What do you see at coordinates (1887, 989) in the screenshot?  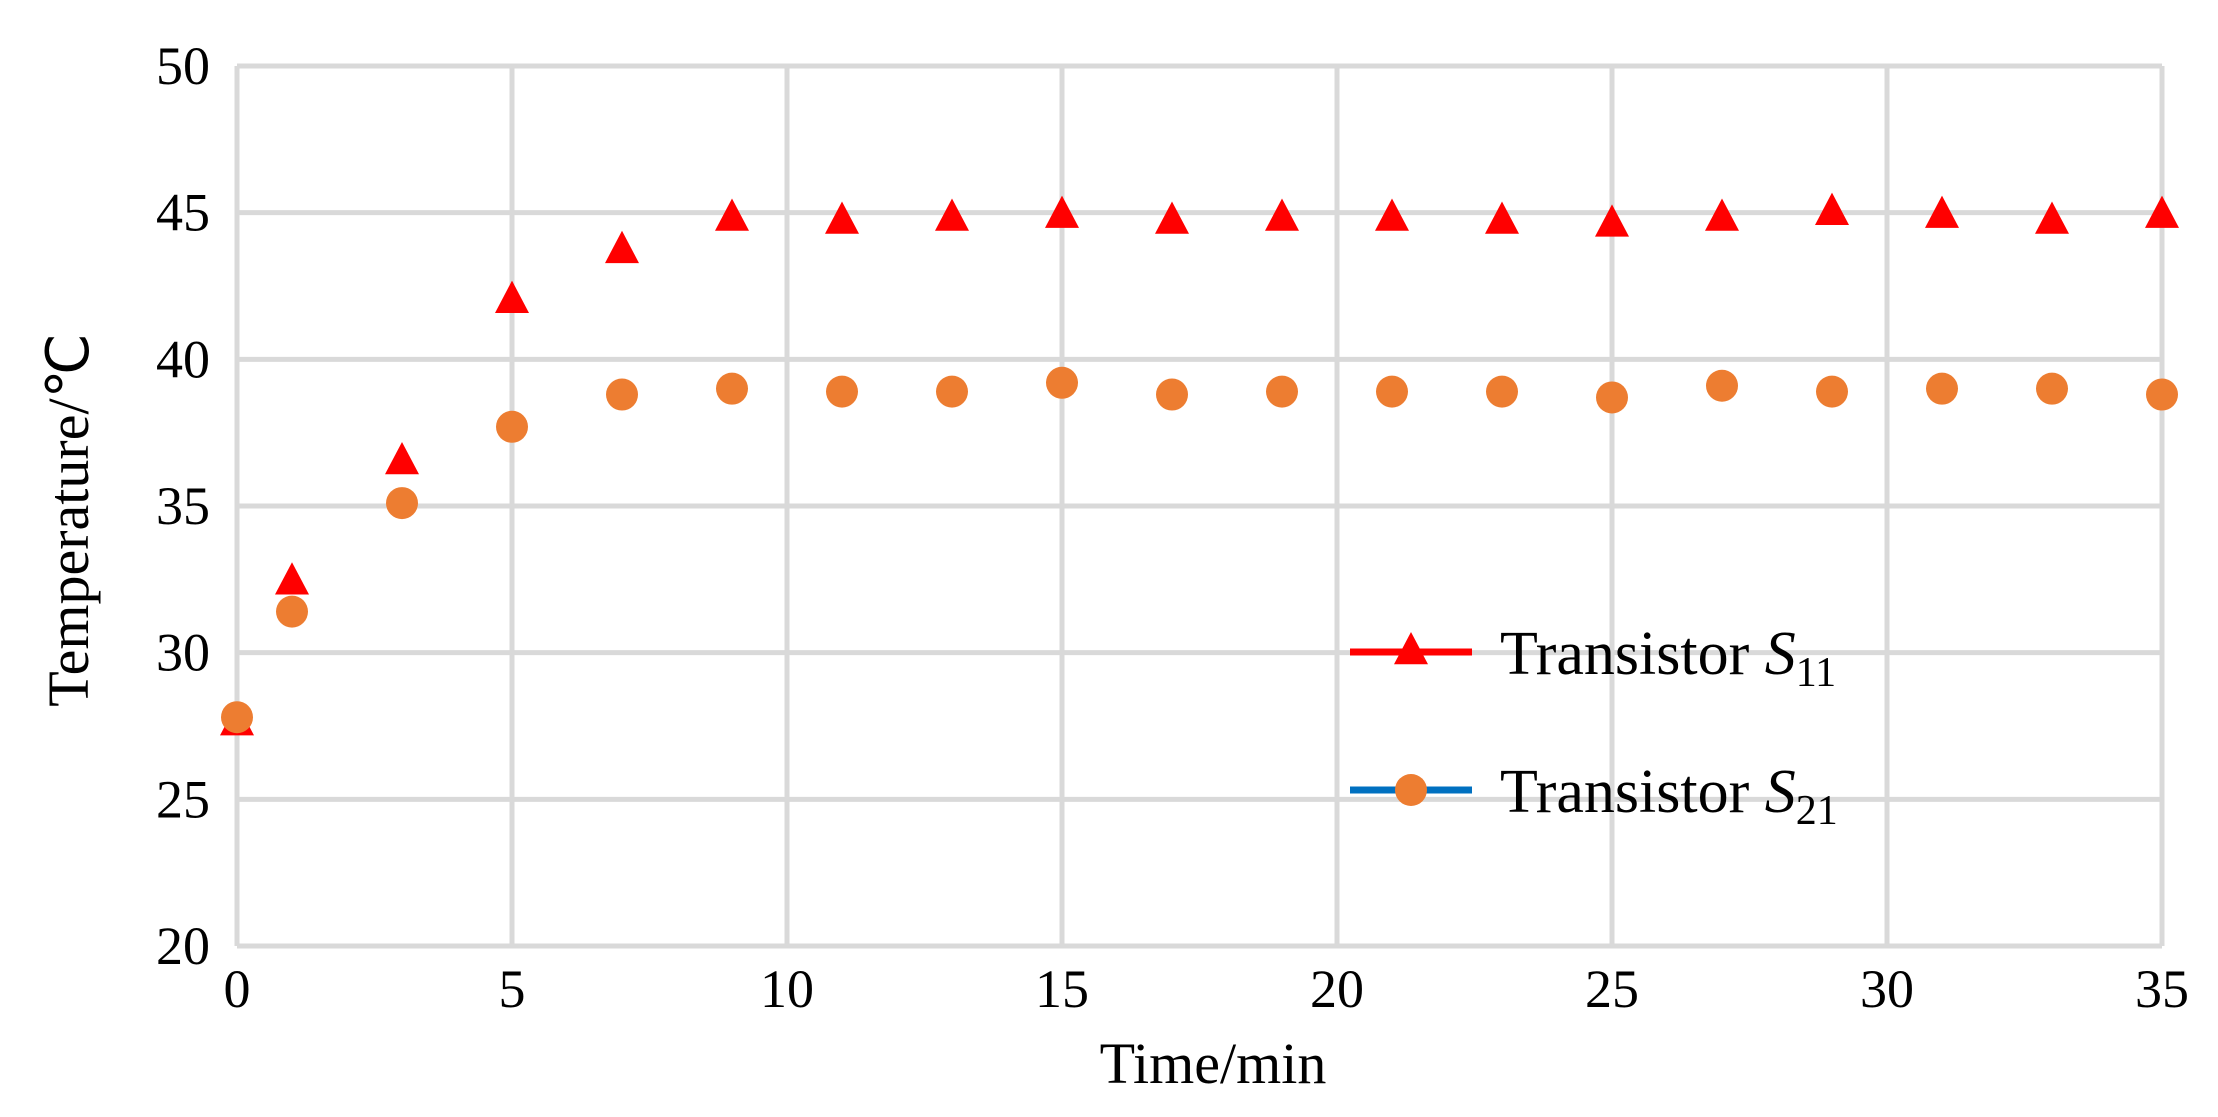 I see `x-tick-label: 30` at bounding box center [1887, 989].